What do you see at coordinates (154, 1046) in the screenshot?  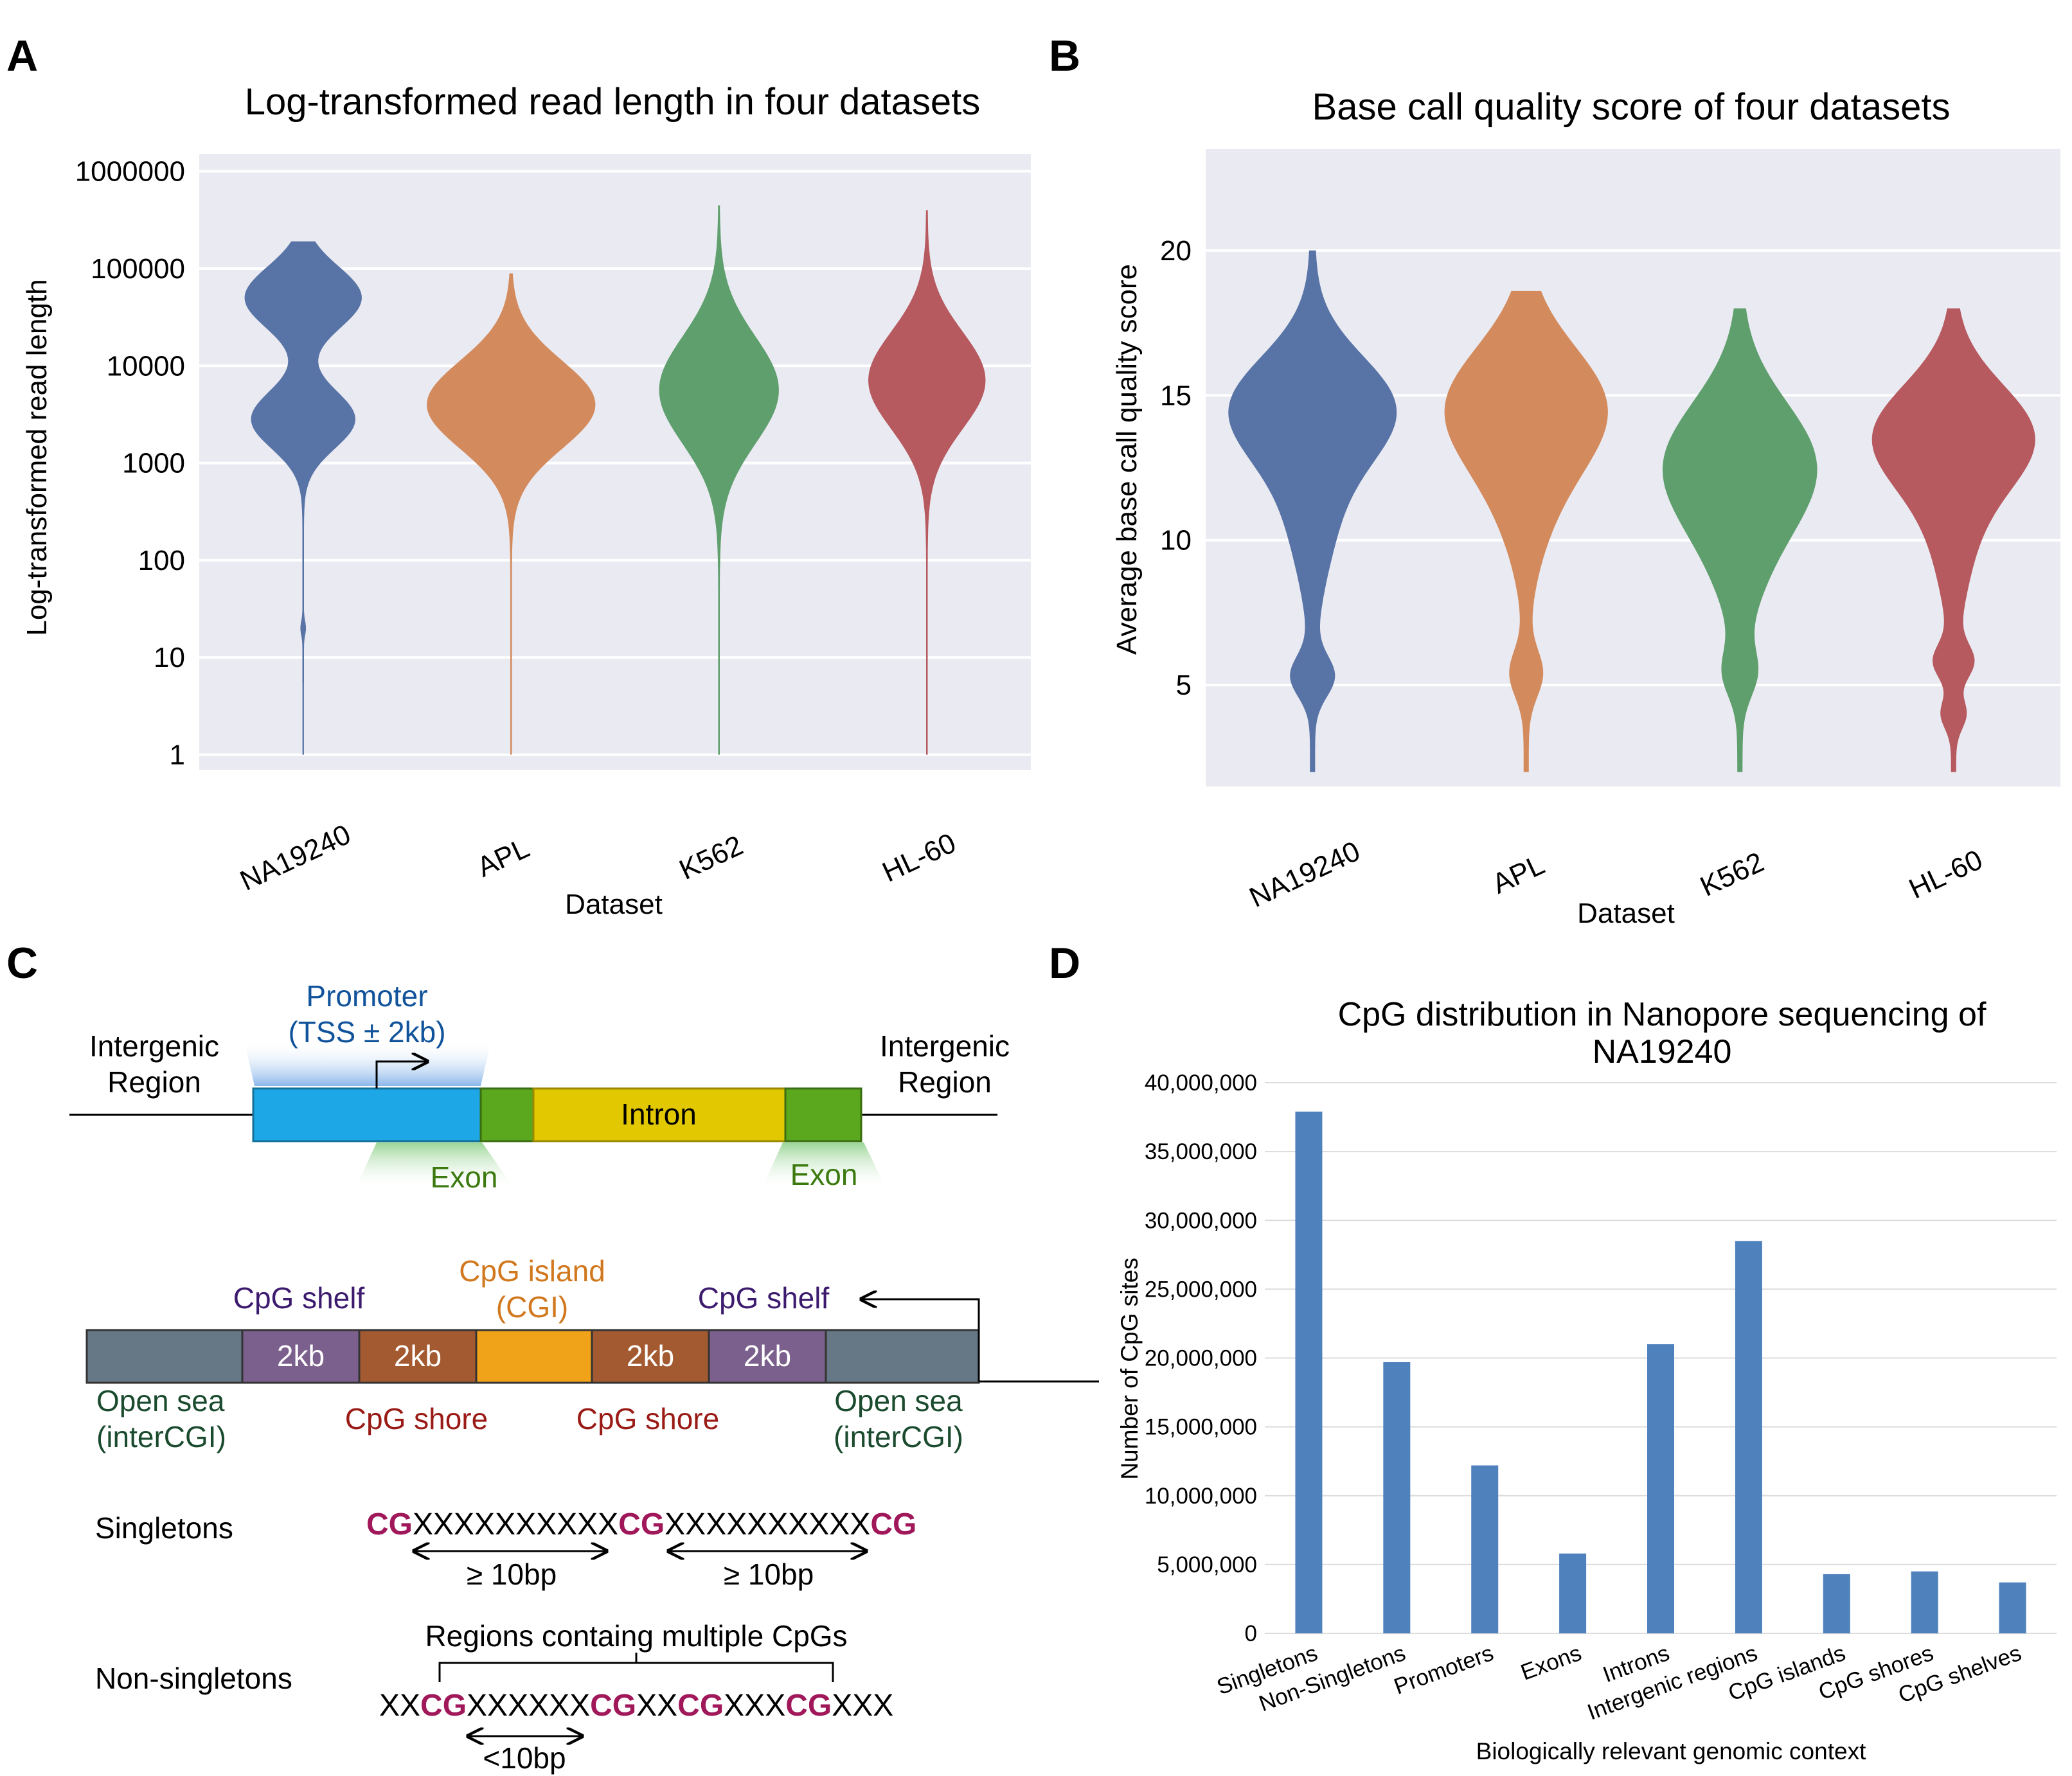 I see `intergenic-left-label-1: Intergenic` at bounding box center [154, 1046].